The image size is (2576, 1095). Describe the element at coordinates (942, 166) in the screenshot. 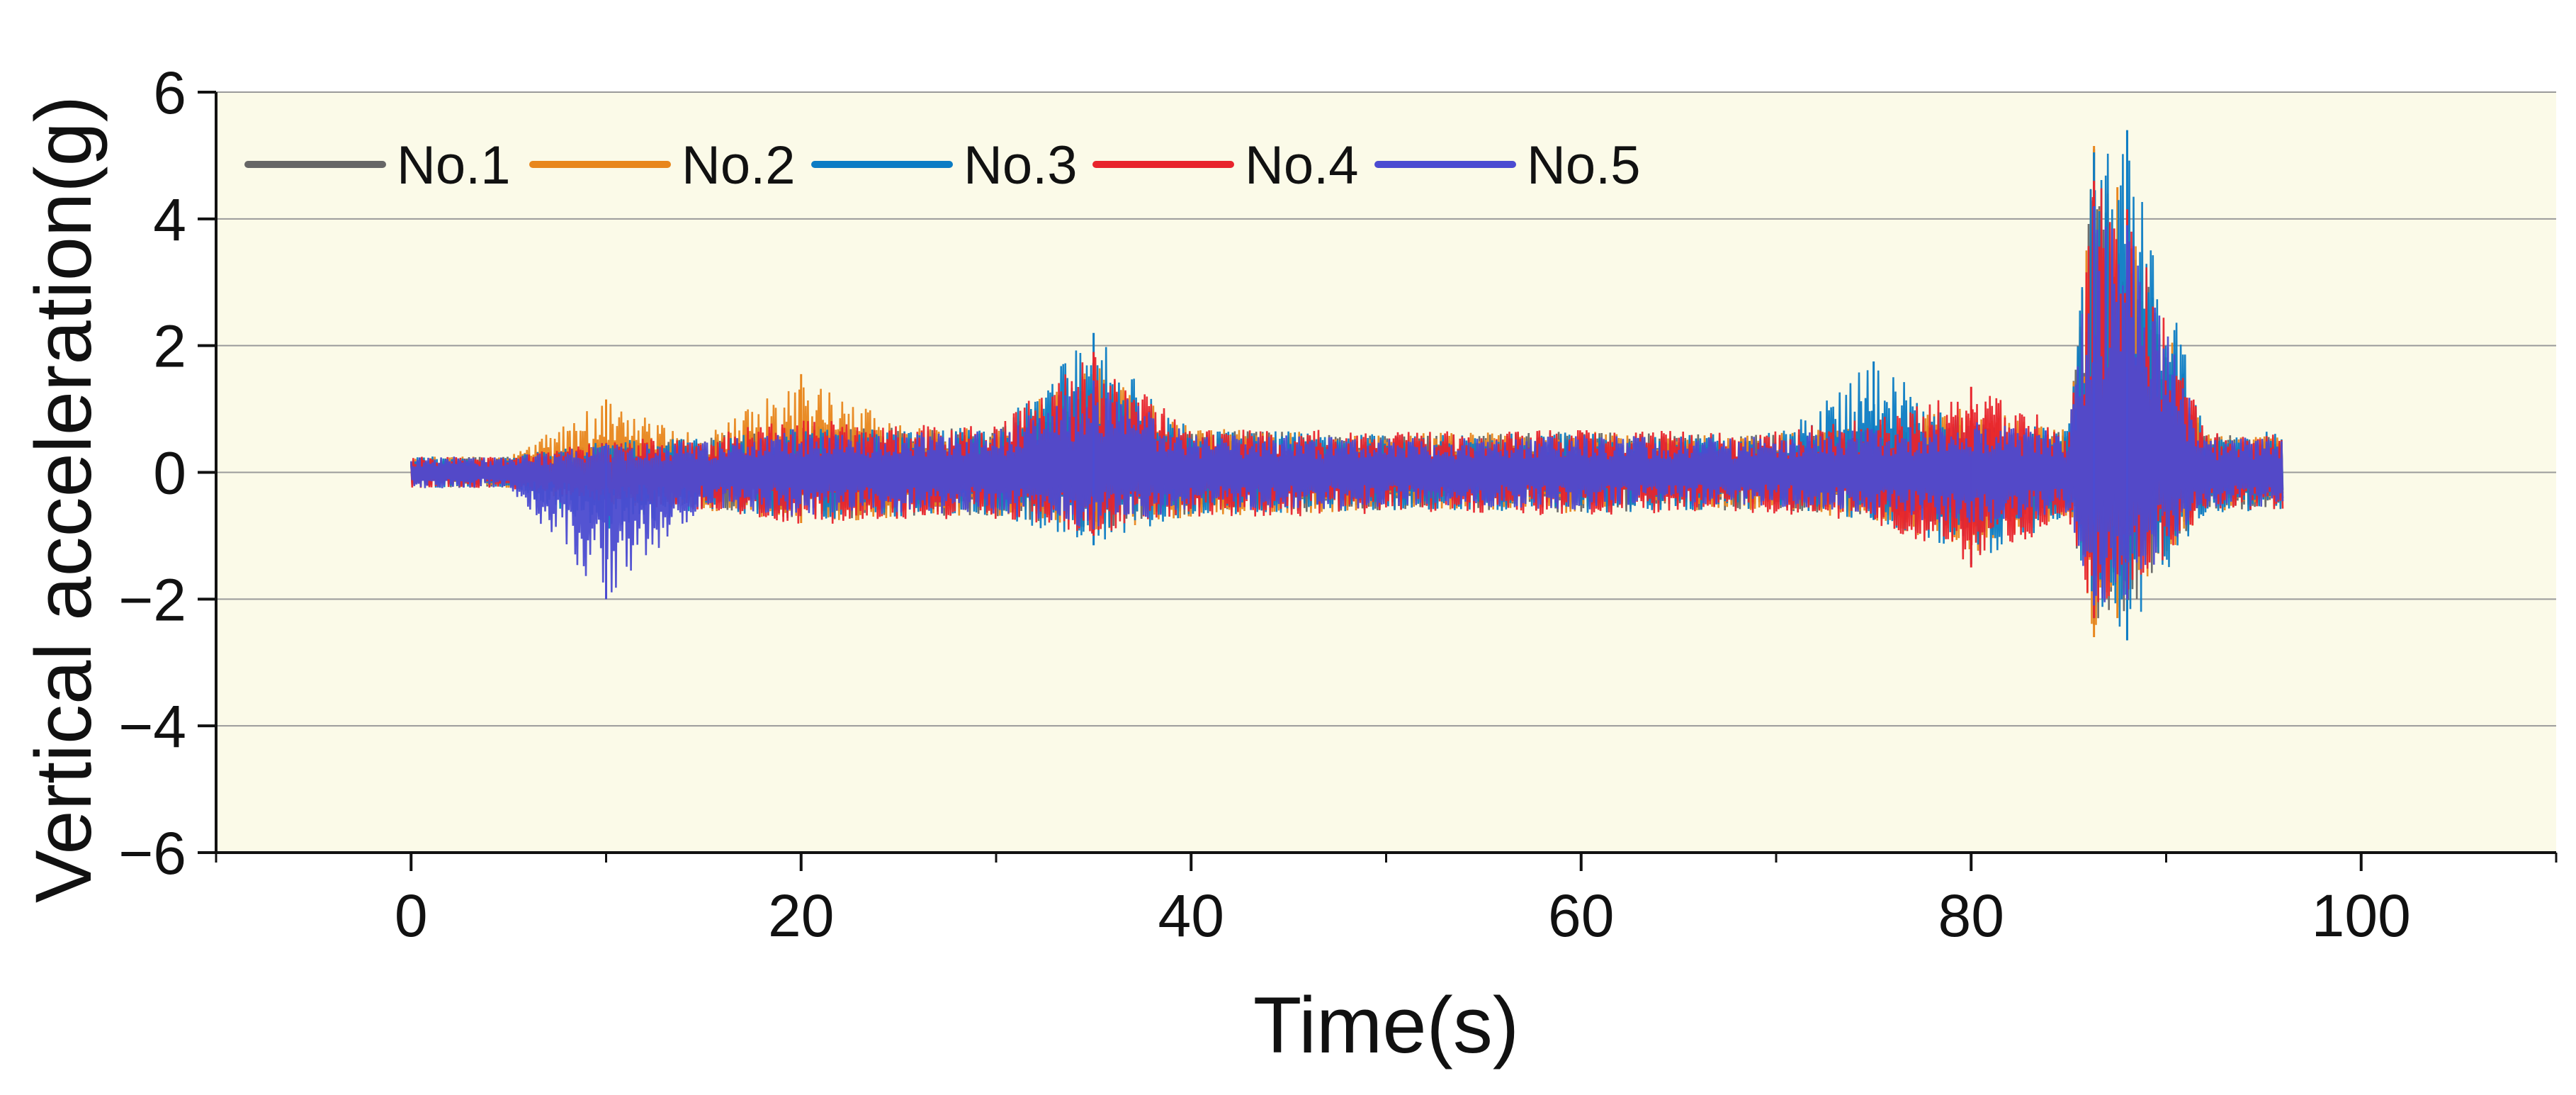

I see `legend: No.1 No.2 No.3 No.4 No.5` at that location.